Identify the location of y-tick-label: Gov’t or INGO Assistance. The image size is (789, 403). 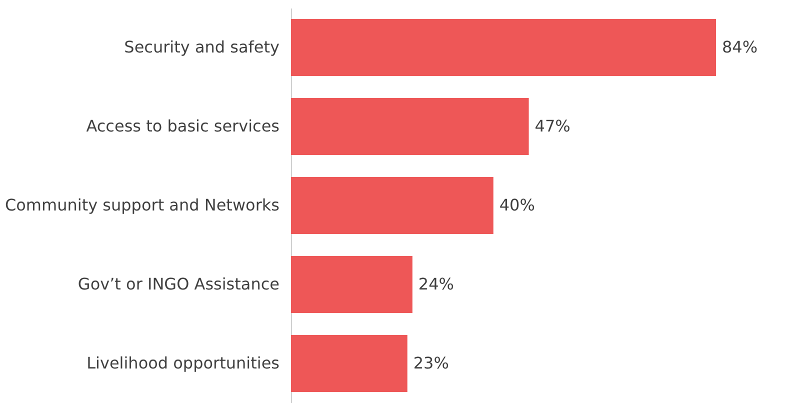
(179, 284).